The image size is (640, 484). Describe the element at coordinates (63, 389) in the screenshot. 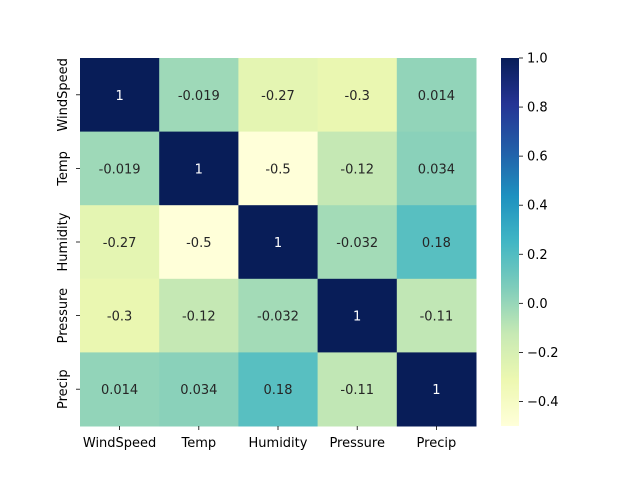

I see `y-tick-label-4: Precip` at that location.